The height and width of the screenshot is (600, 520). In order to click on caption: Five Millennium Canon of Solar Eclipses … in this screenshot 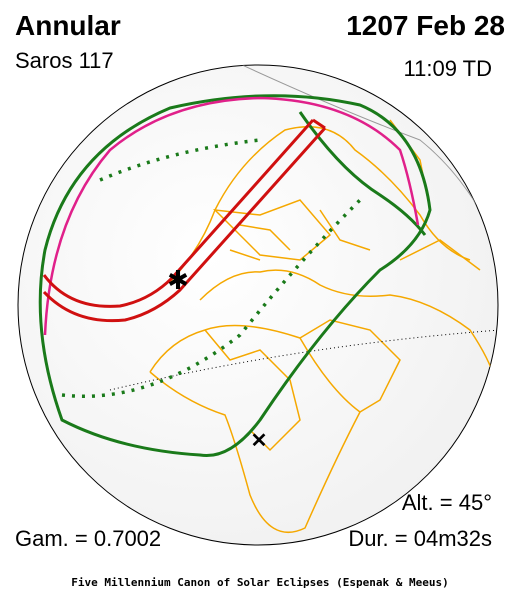, I will do `click(260, 582)`.